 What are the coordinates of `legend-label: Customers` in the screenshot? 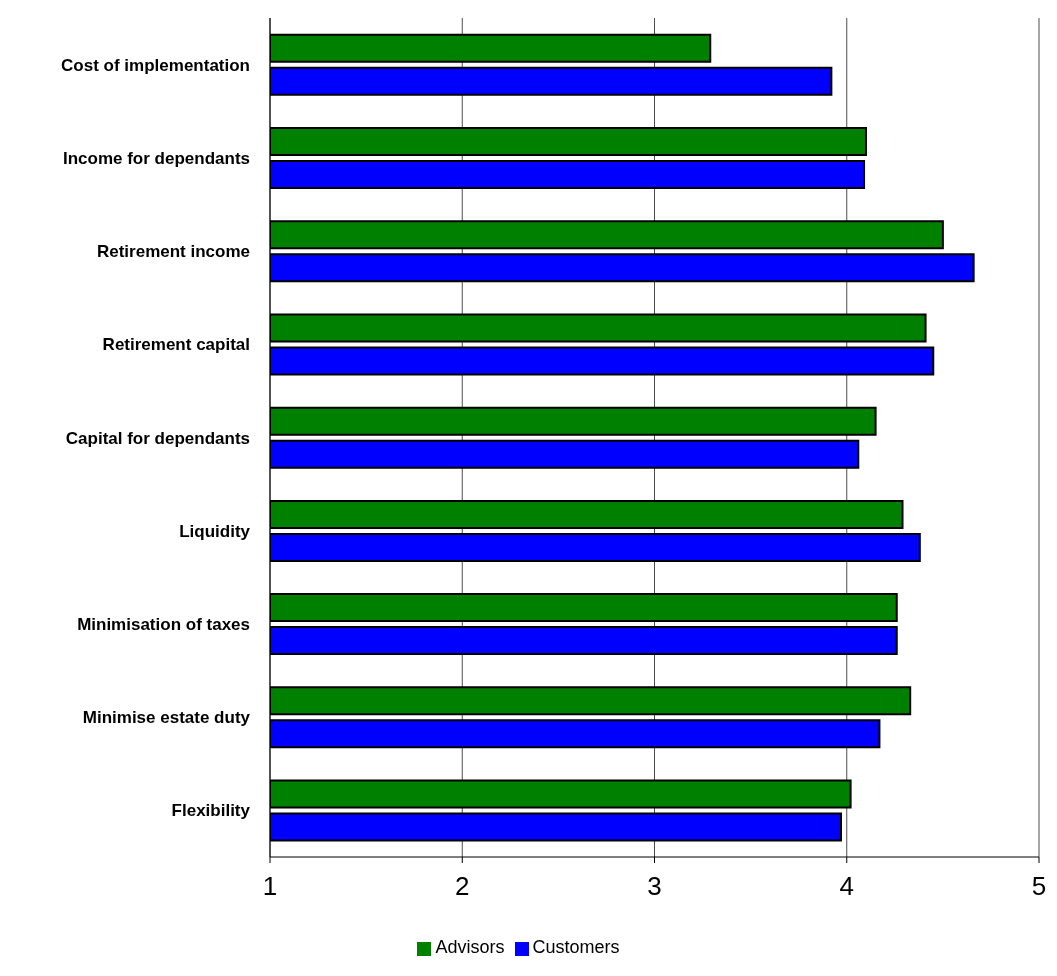 It's located at (576, 947).